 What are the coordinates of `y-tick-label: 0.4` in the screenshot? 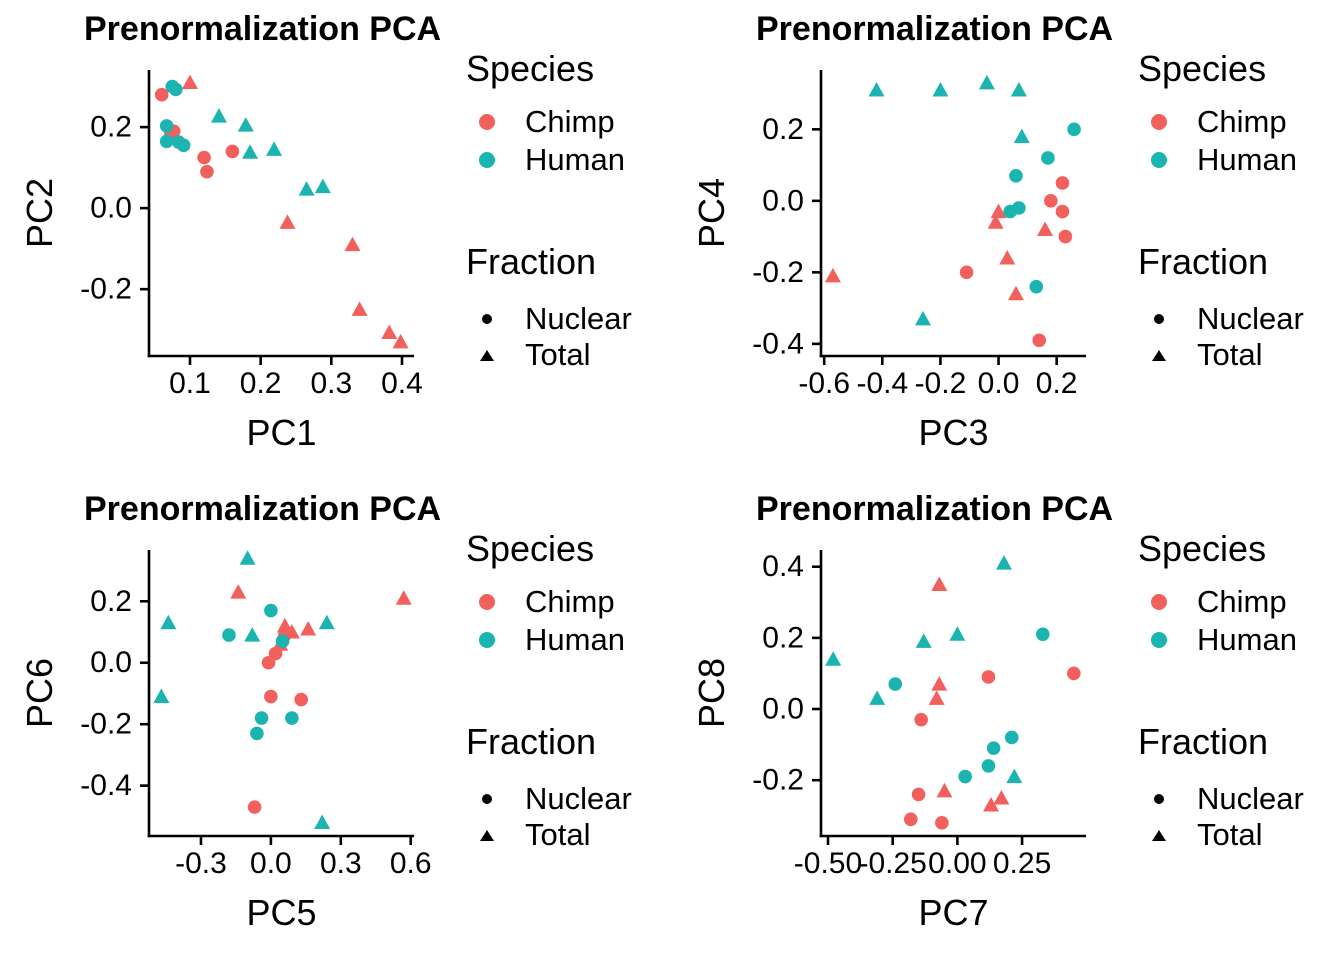 It's located at (783, 566).